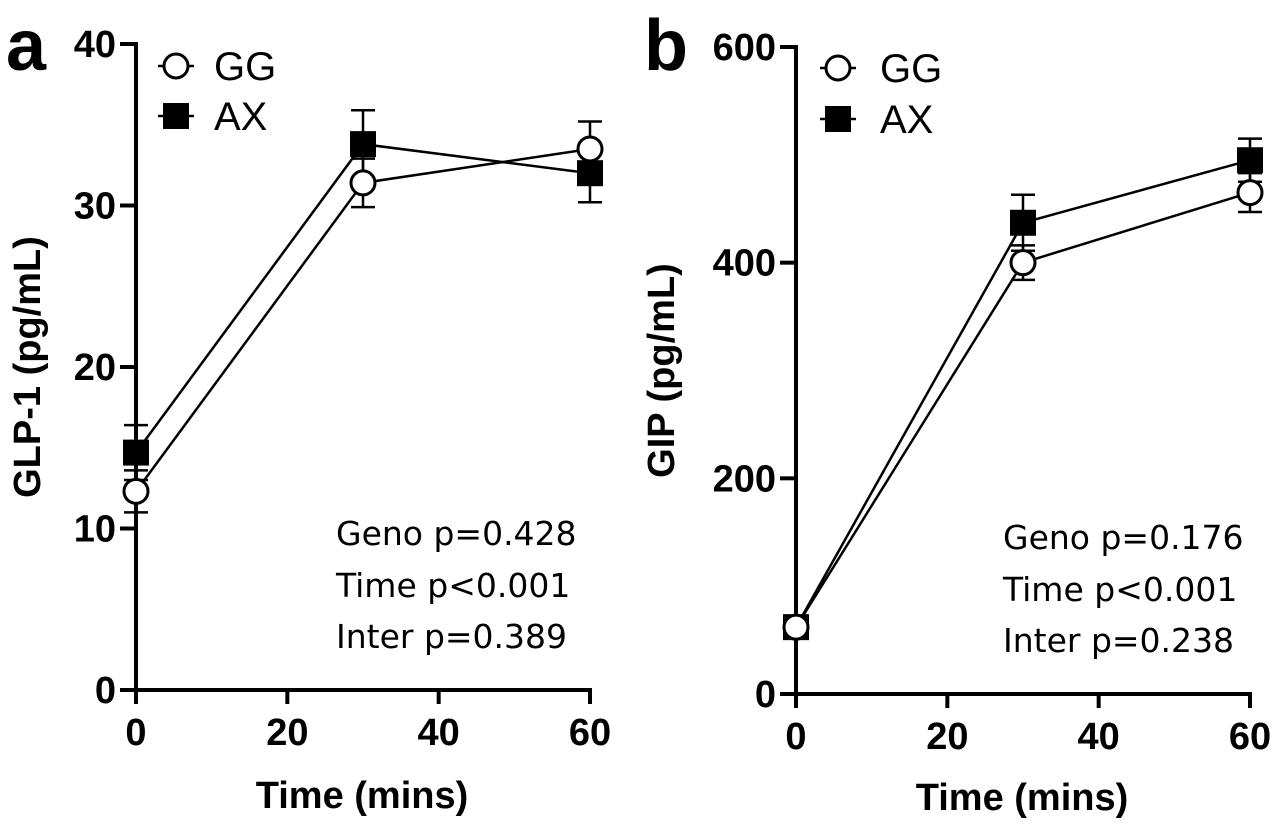 The height and width of the screenshot is (826, 1280). What do you see at coordinates (95, 530) in the screenshot?
I see `y-tick-label: 10` at bounding box center [95, 530].